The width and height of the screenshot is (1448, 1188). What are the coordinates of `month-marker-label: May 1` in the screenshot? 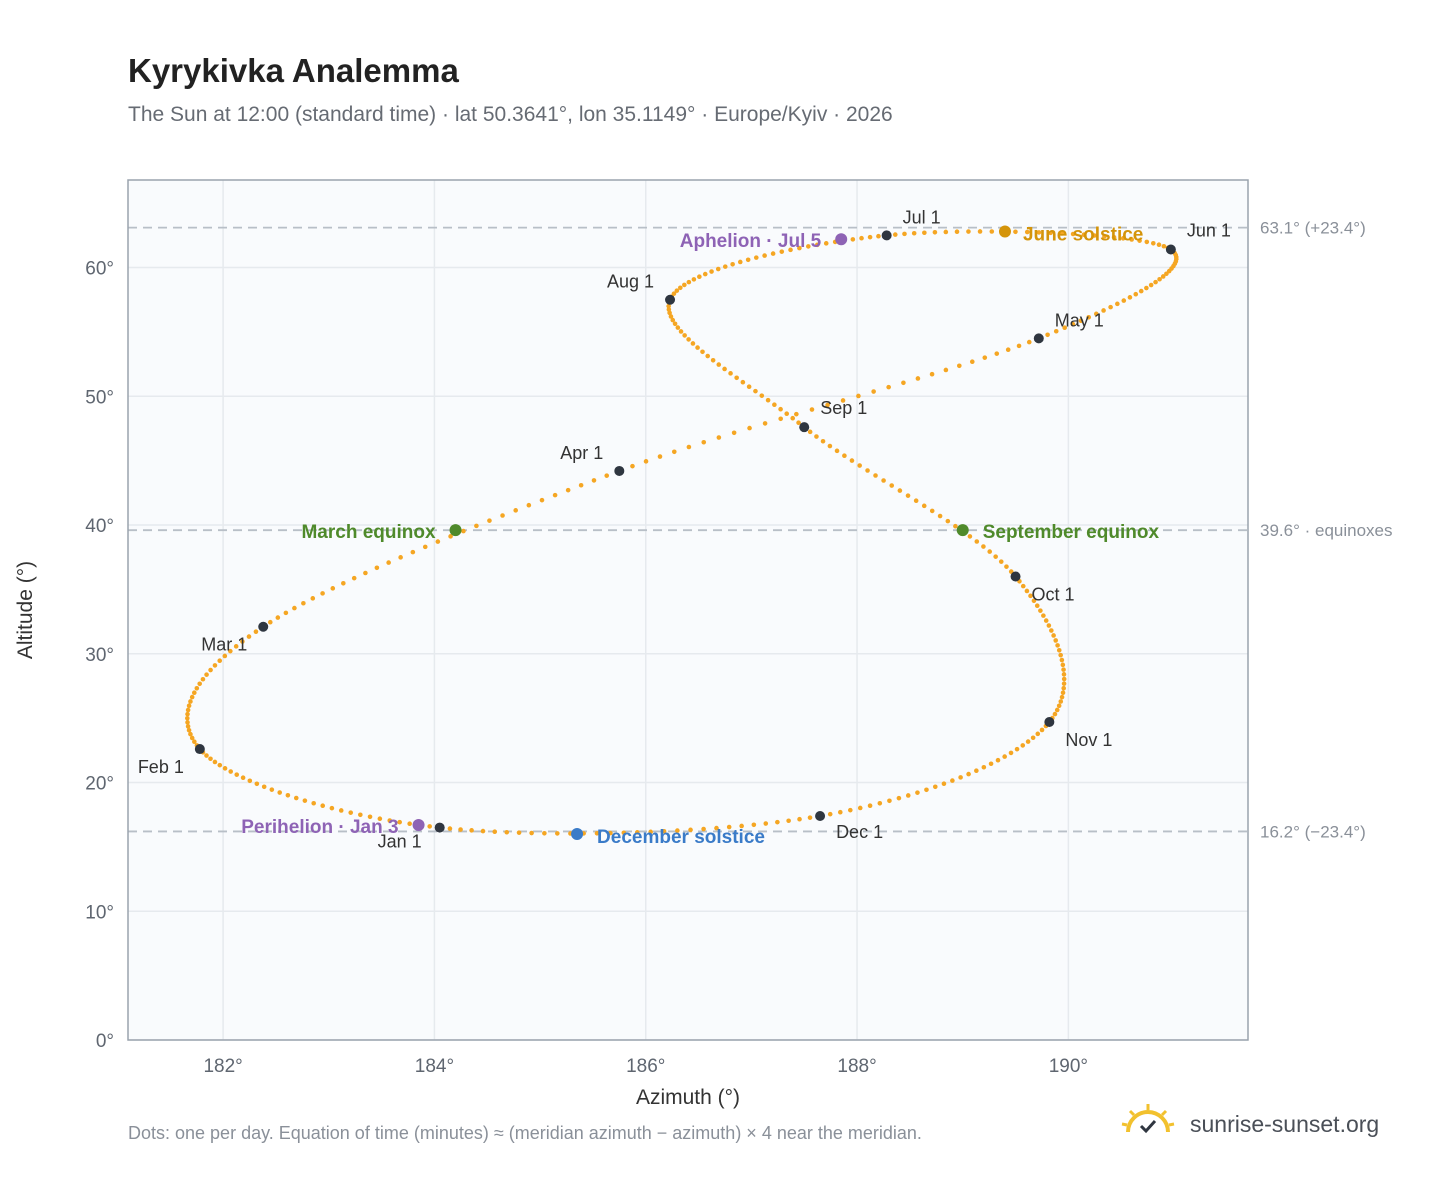 It's located at (1079, 320).